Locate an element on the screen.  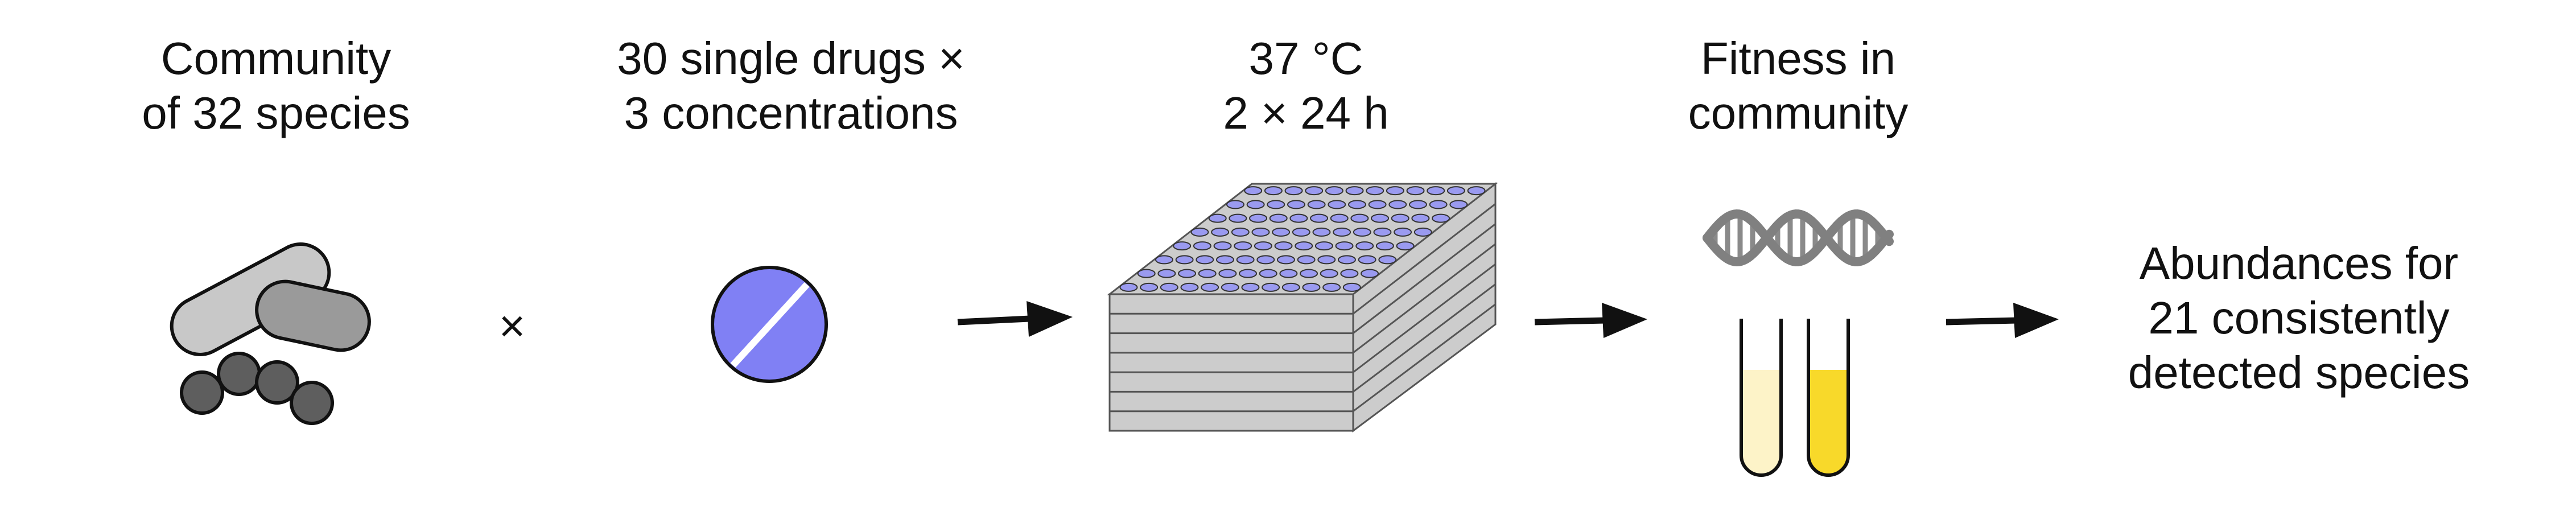
times-symbol: × is located at coordinates (512, 325).